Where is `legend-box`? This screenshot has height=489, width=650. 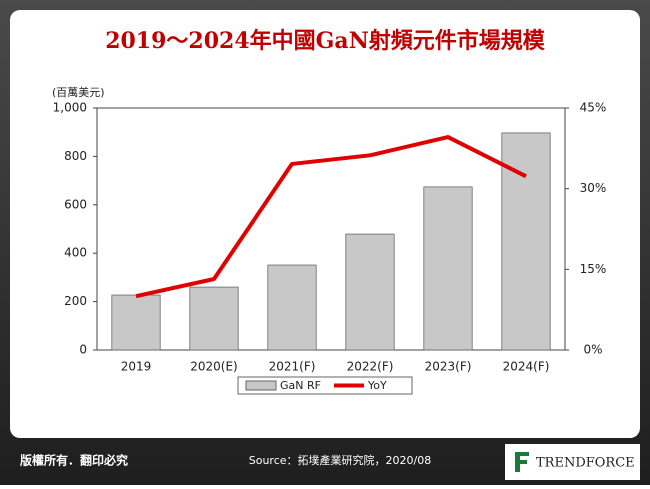 legend-box is located at coordinates (325, 385).